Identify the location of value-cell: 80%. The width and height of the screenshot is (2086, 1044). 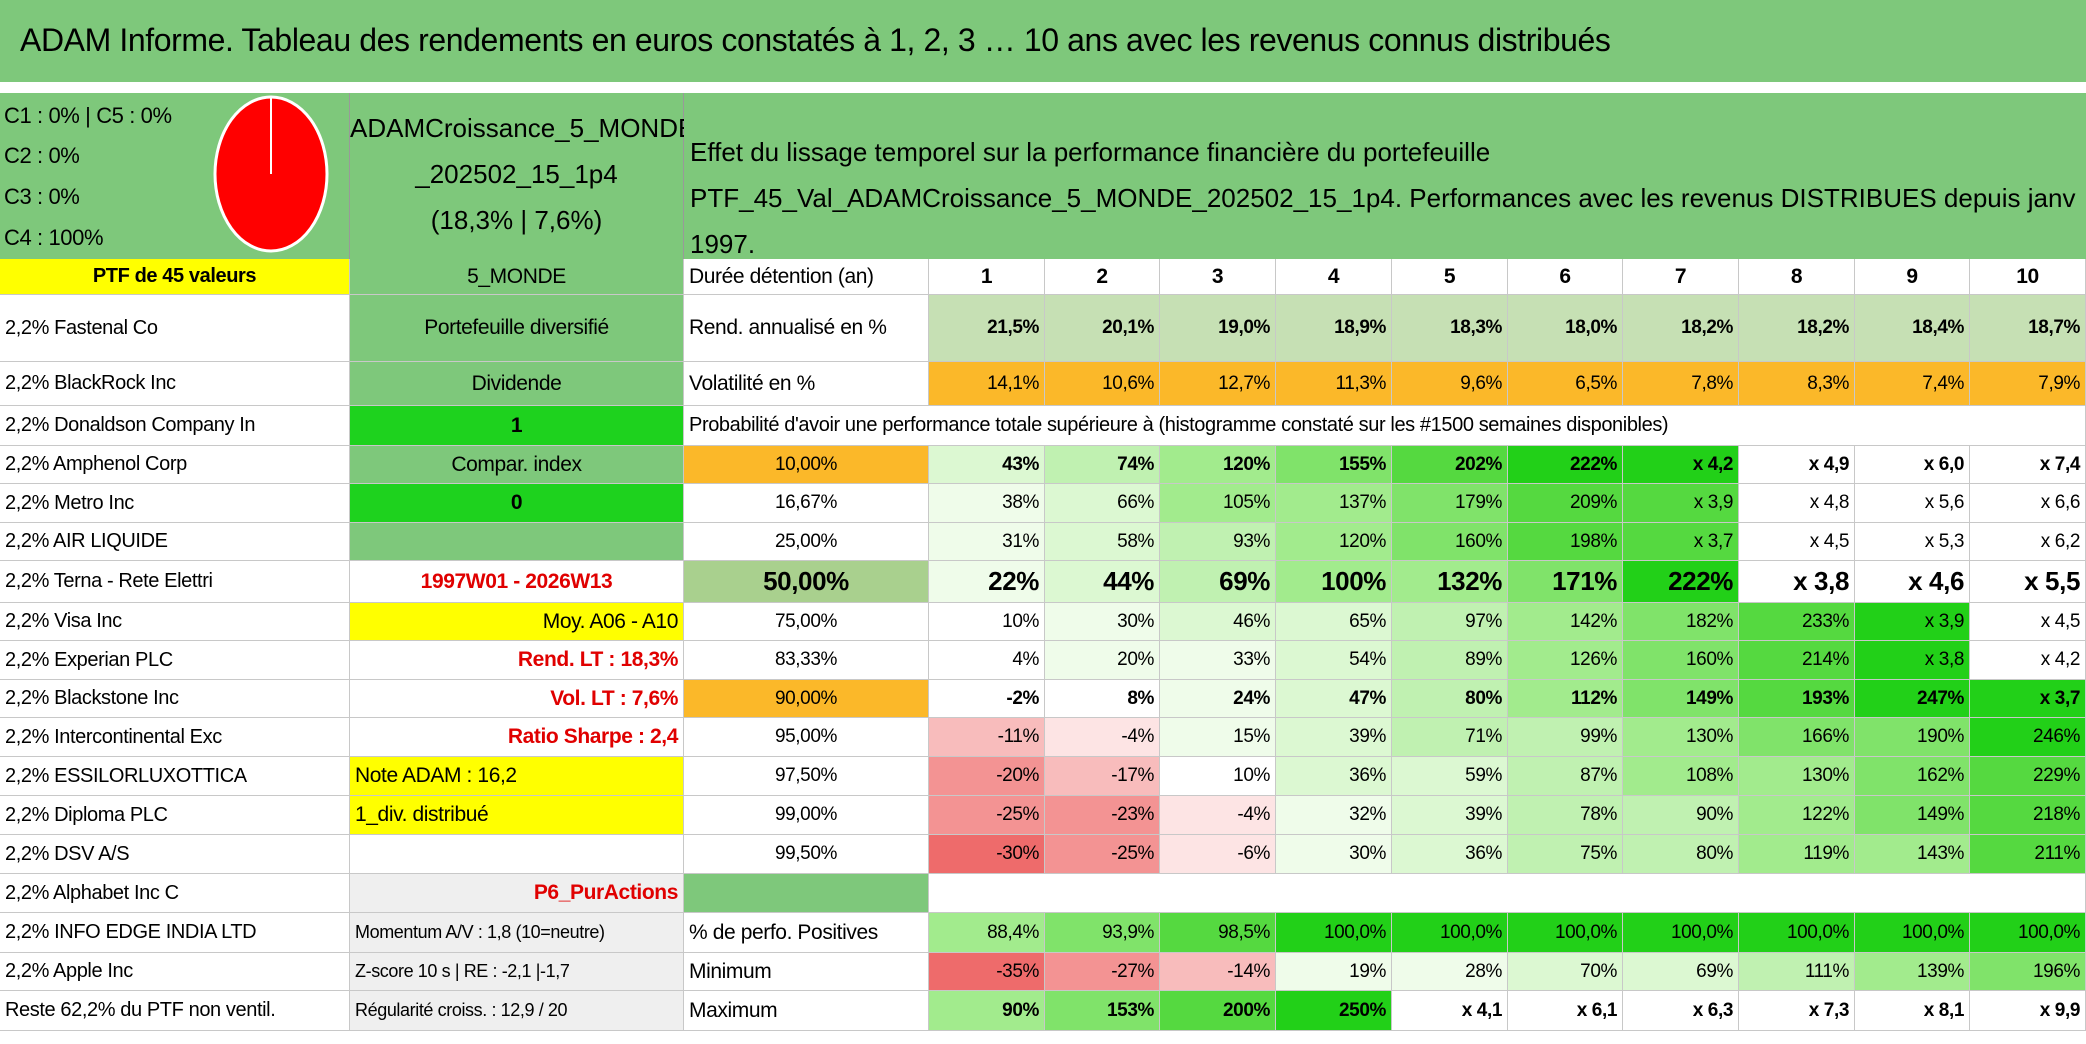
(1450, 699).